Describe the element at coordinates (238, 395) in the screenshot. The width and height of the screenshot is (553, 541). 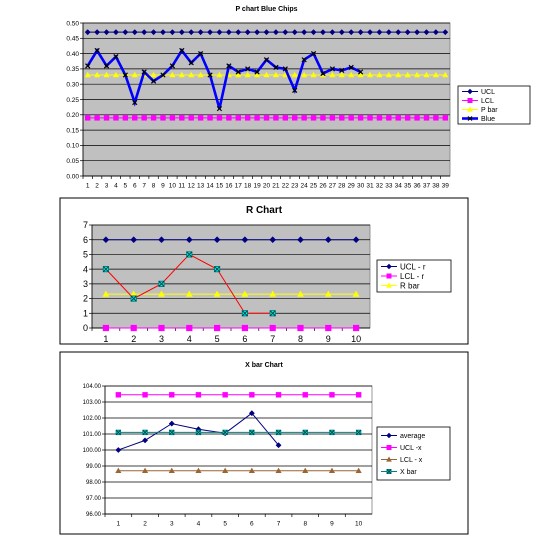
I see `series-ucl-x` at that location.